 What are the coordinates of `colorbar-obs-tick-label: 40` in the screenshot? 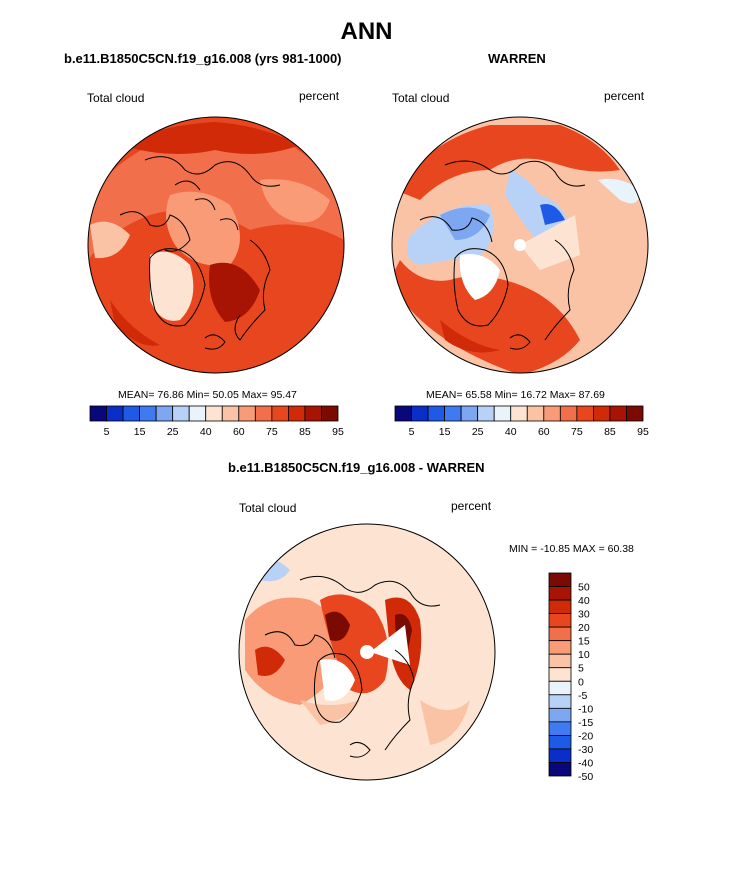 It's located at (511, 432).